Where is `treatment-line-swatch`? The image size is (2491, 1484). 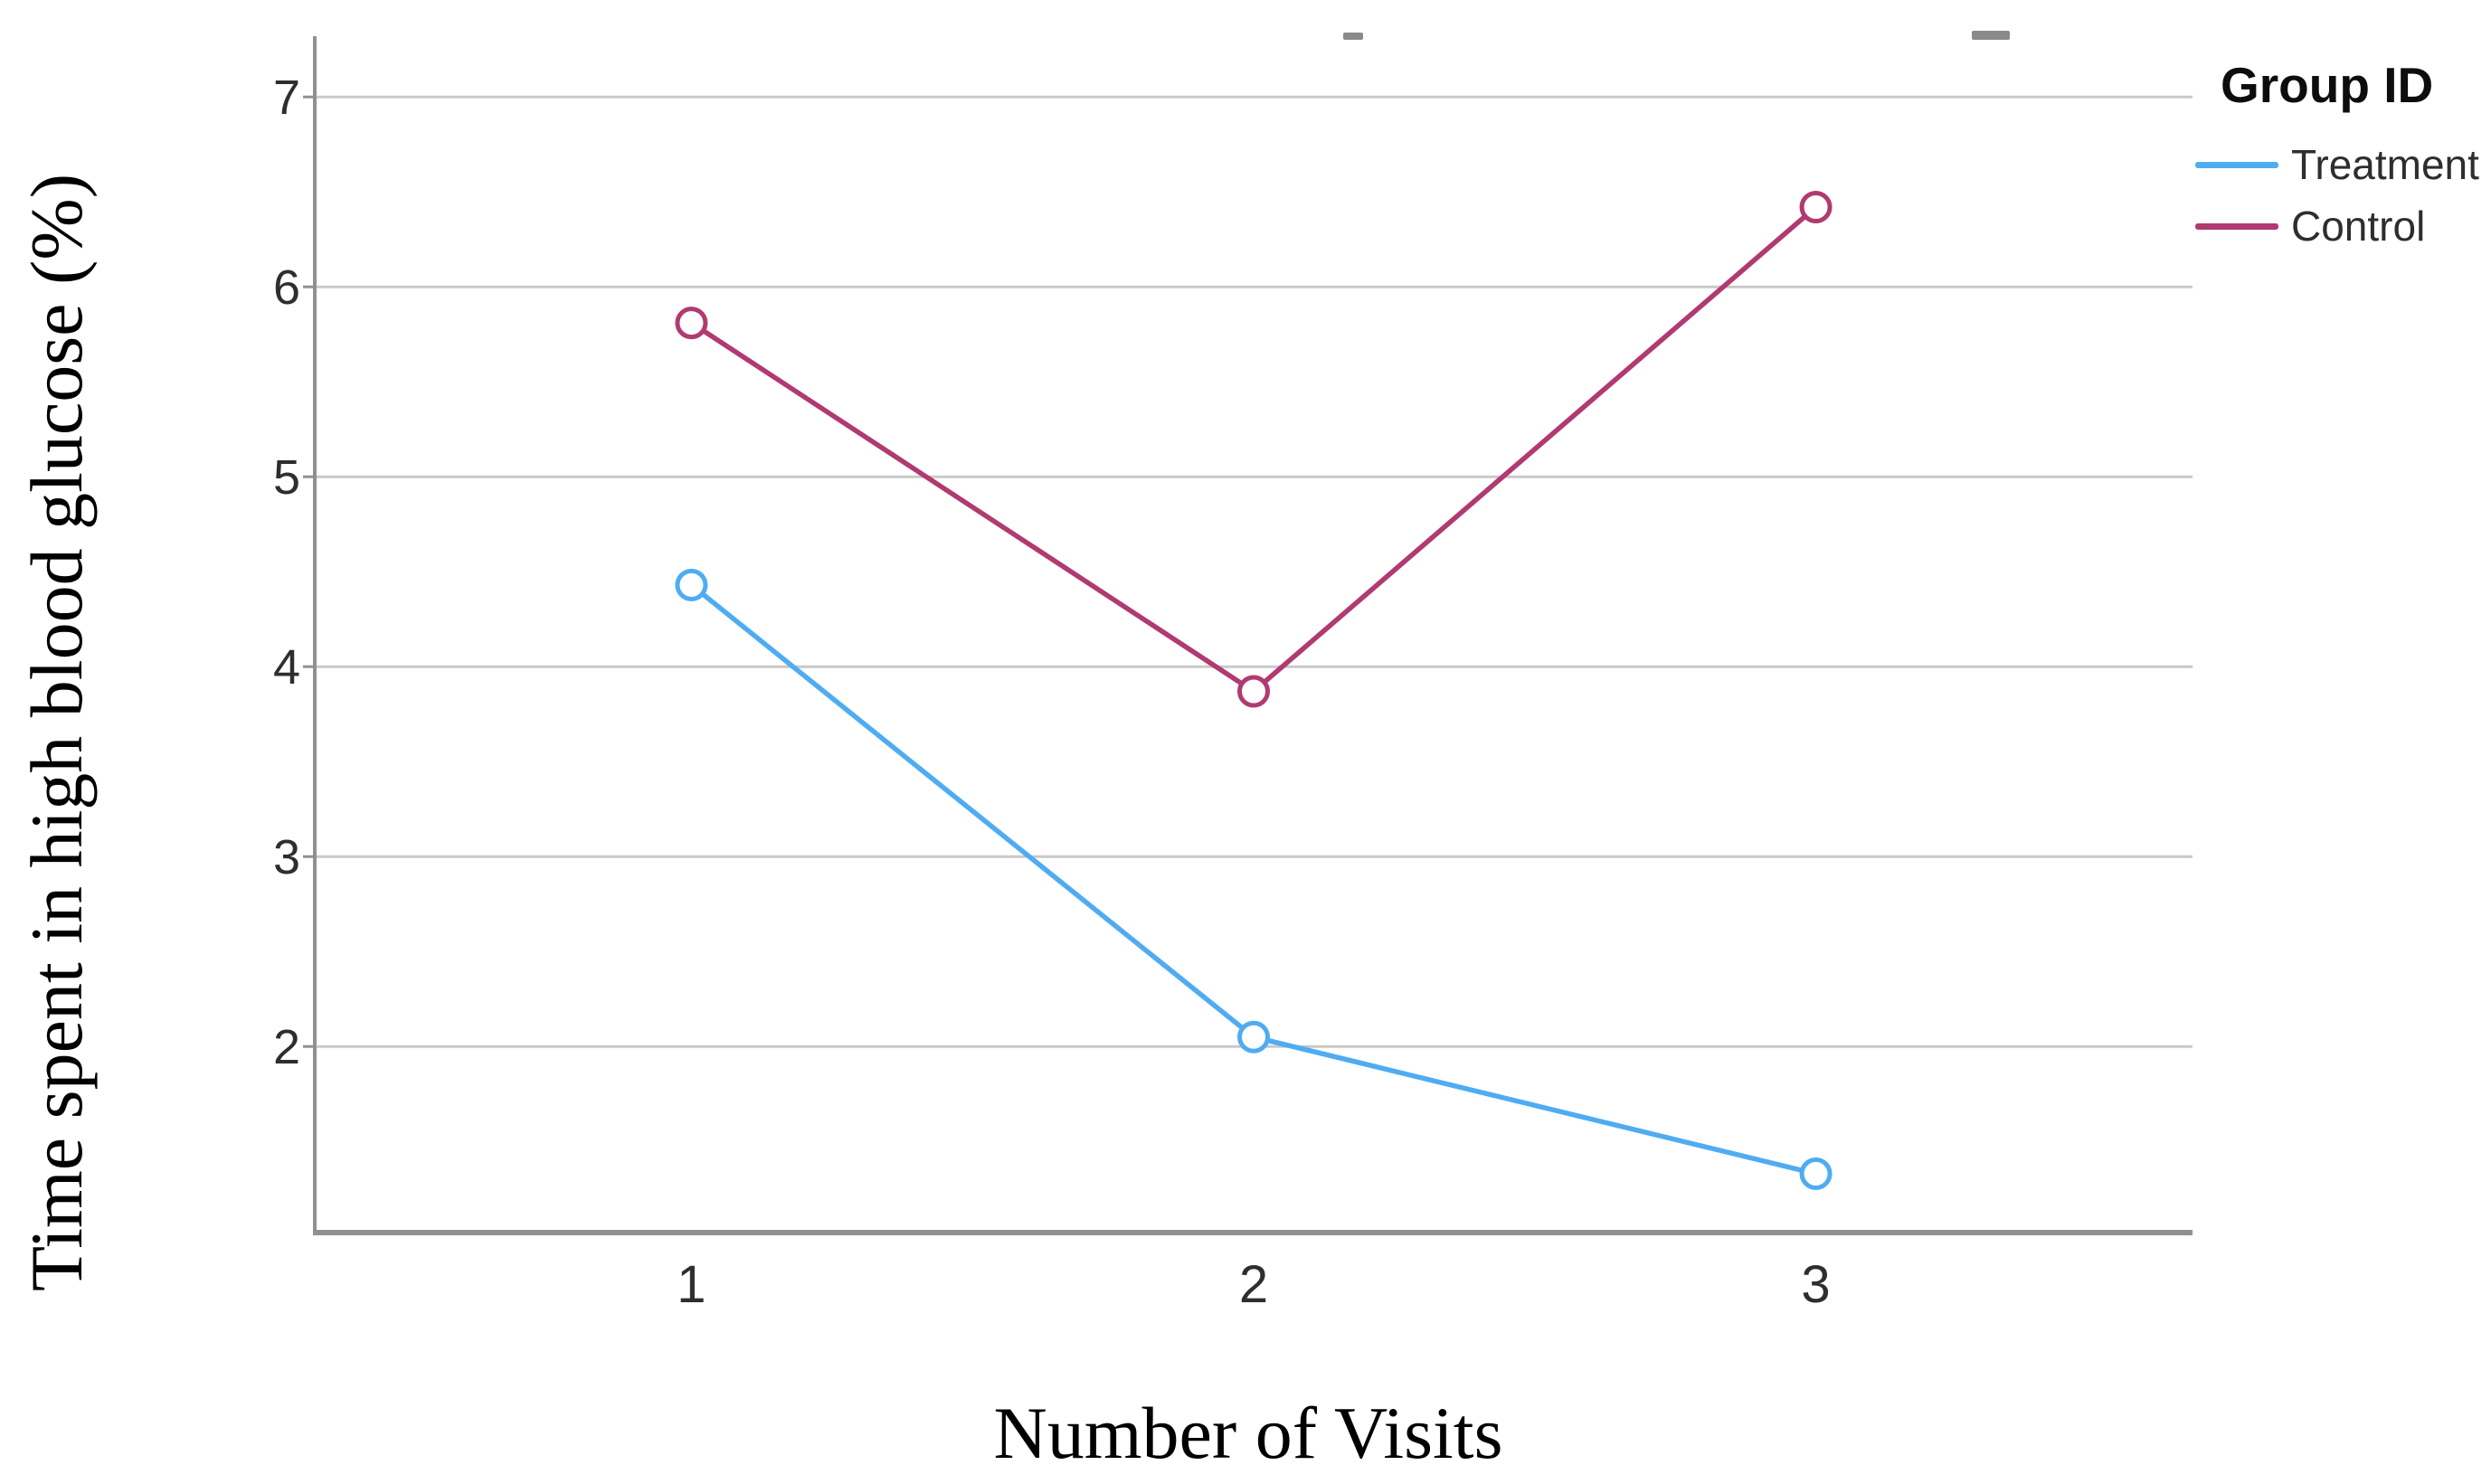 treatment-line-swatch is located at coordinates (2236, 164).